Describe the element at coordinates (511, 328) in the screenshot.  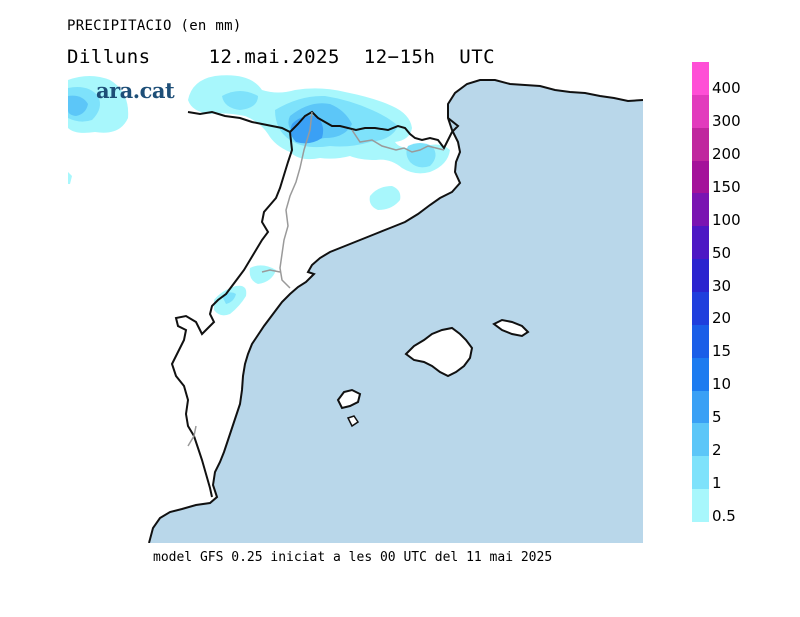
I see `menorca-island` at that location.